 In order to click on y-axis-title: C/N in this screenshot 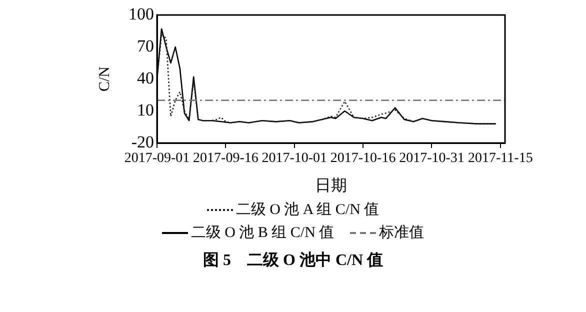, I will do `click(104, 79)`.